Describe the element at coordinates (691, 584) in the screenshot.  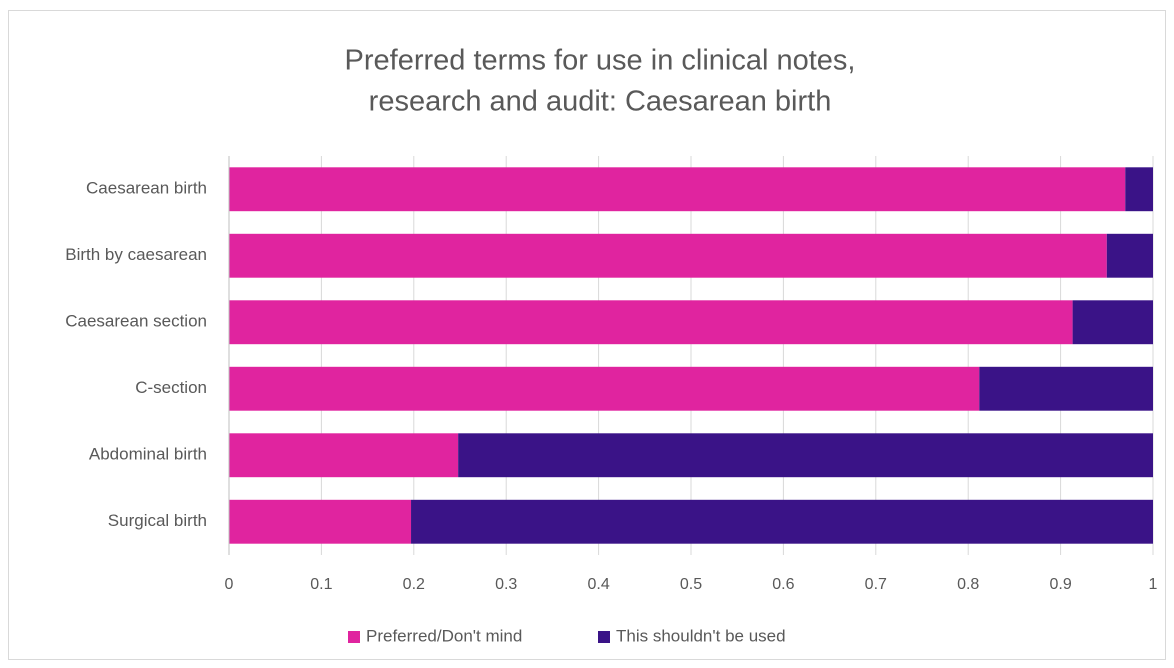
I see `x-tick-label: 0.5` at that location.